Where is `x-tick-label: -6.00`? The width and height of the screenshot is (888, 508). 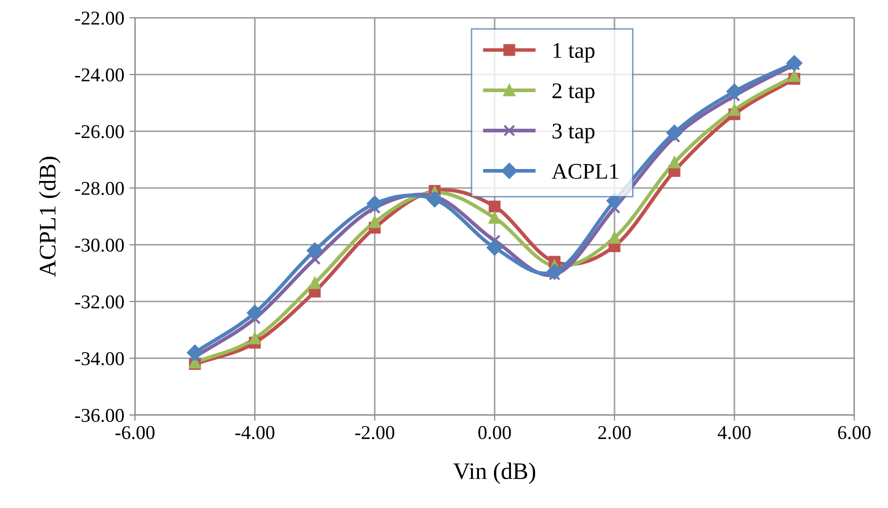 x-tick-label: -6.00 is located at coordinates (134, 433).